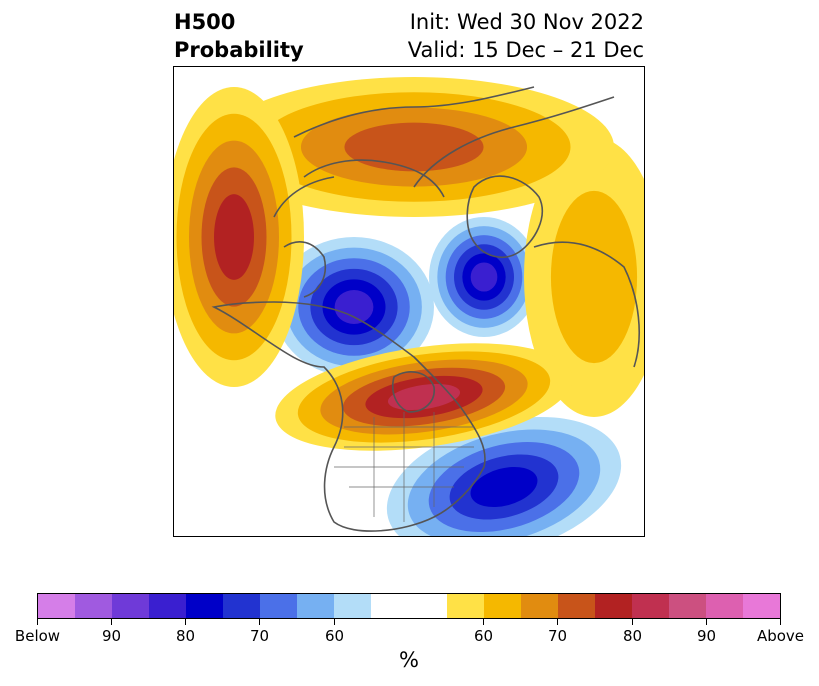 The width and height of the screenshot is (819, 686). I want to click on colorbar-tick-label: Below, so click(37, 636).